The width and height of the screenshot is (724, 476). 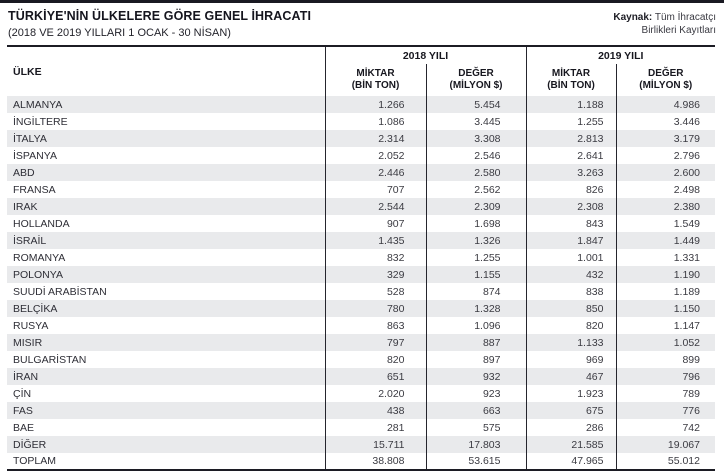 I want to click on value-cell: 1.449, so click(x=665, y=240).